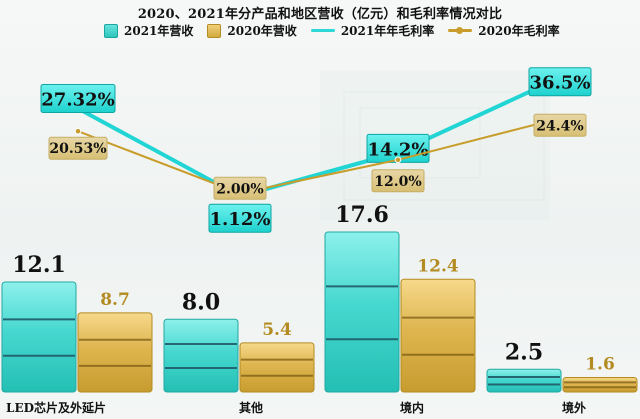 This screenshot has height=419, width=640. I want to click on category-label-1: LED芯片及外延片, so click(56, 407).